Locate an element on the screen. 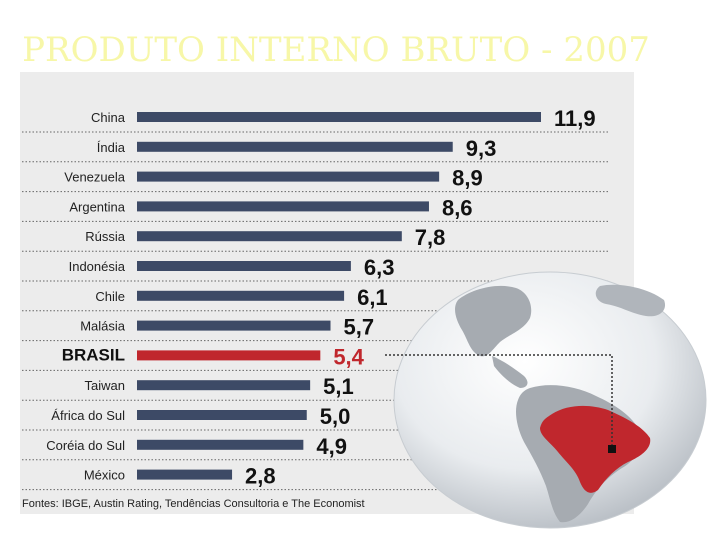 This screenshot has height=540, width=720. value-label-china: 11,9 is located at coordinates (575, 118).